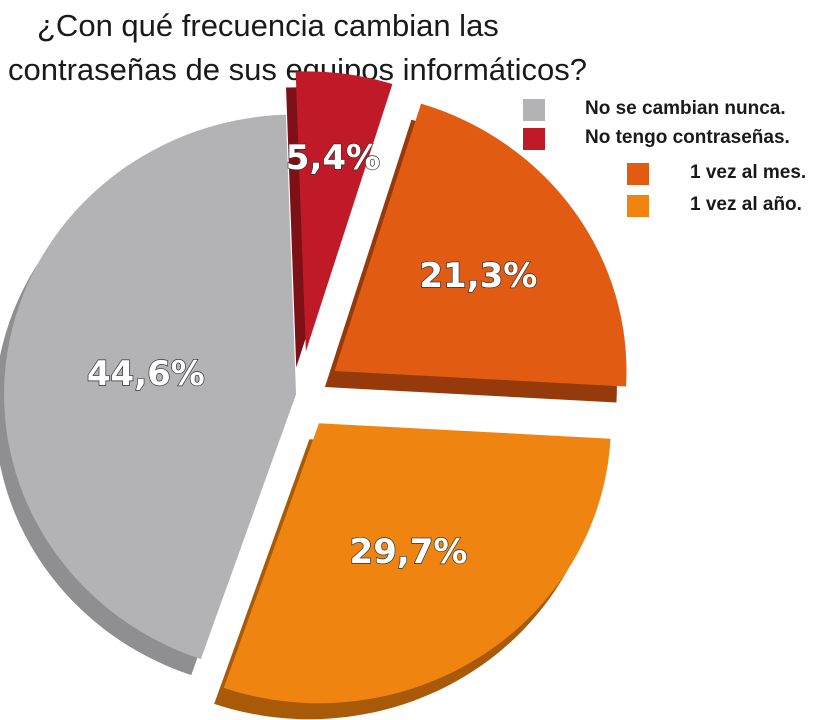  What do you see at coordinates (534, 139) in the screenshot?
I see `legend-swatch-no-tengo` at bounding box center [534, 139].